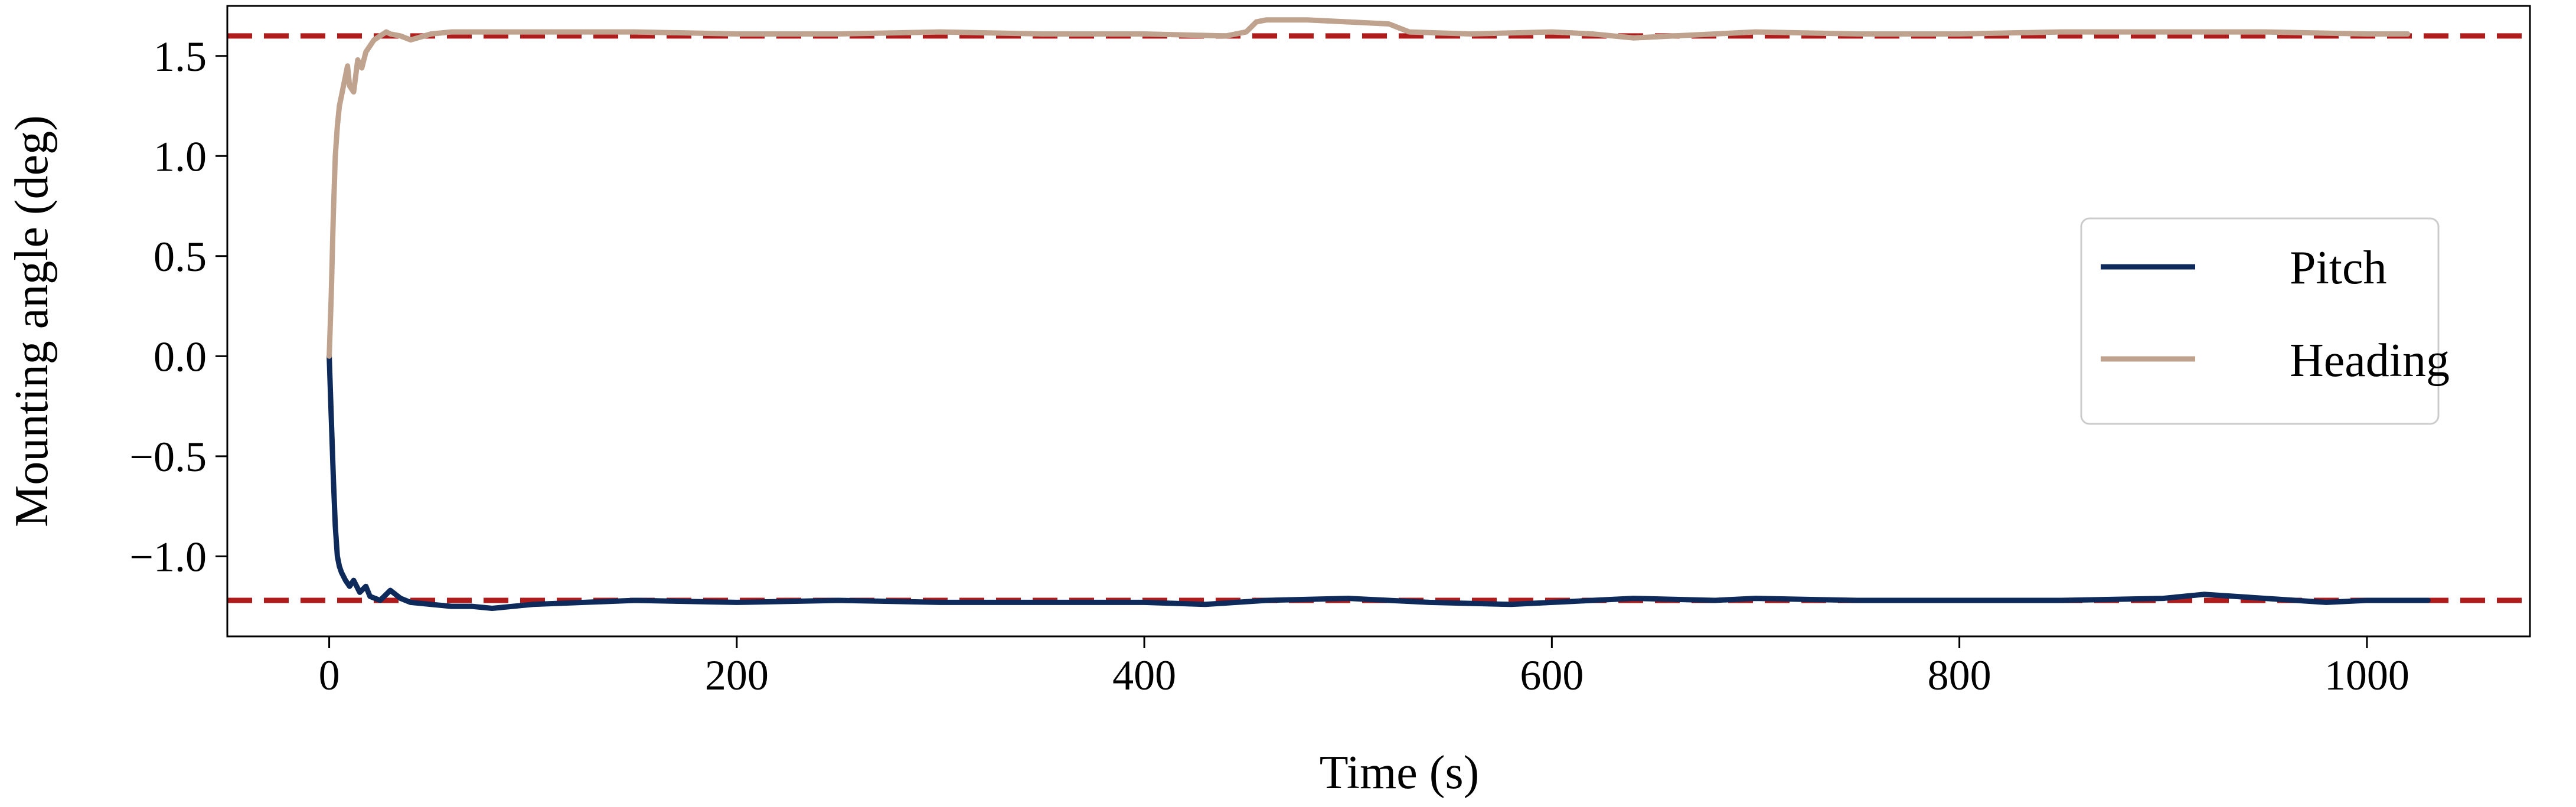 Image resolution: width=2576 pixels, height=807 pixels. What do you see at coordinates (2367, 675) in the screenshot?
I see `x-tick-label: 1000` at bounding box center [2367, 675].